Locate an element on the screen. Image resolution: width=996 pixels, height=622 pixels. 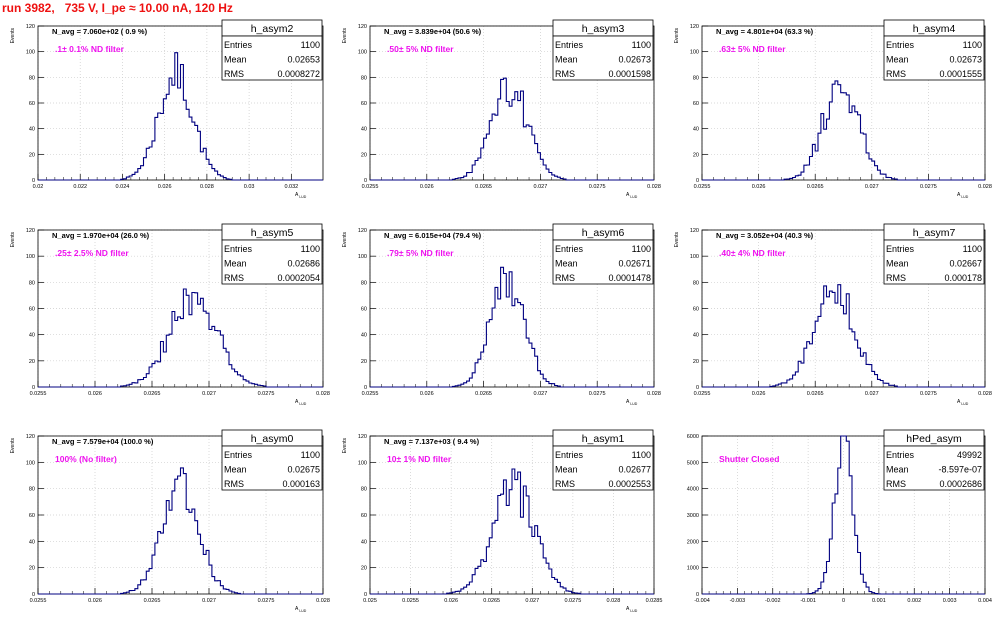
stats-value-mean: 0.02675 is located at coordinates (303, 470).